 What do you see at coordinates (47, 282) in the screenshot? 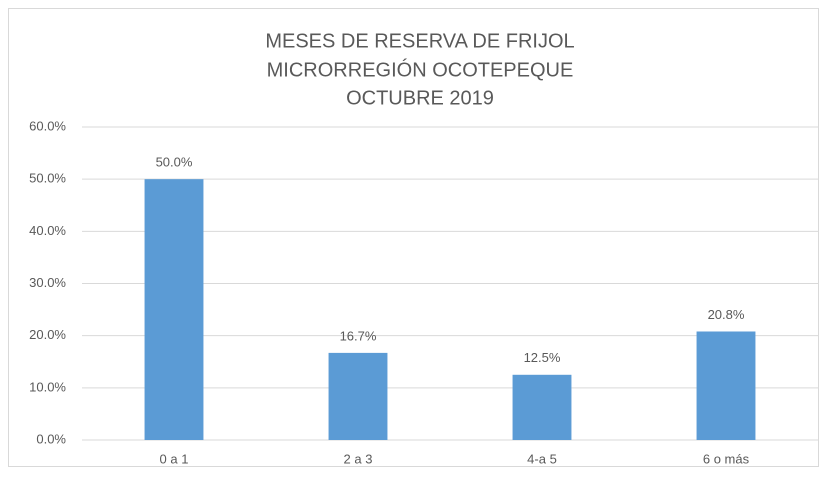
I see `y-tick-label: 30.0%` at bounding box center [47, 282].